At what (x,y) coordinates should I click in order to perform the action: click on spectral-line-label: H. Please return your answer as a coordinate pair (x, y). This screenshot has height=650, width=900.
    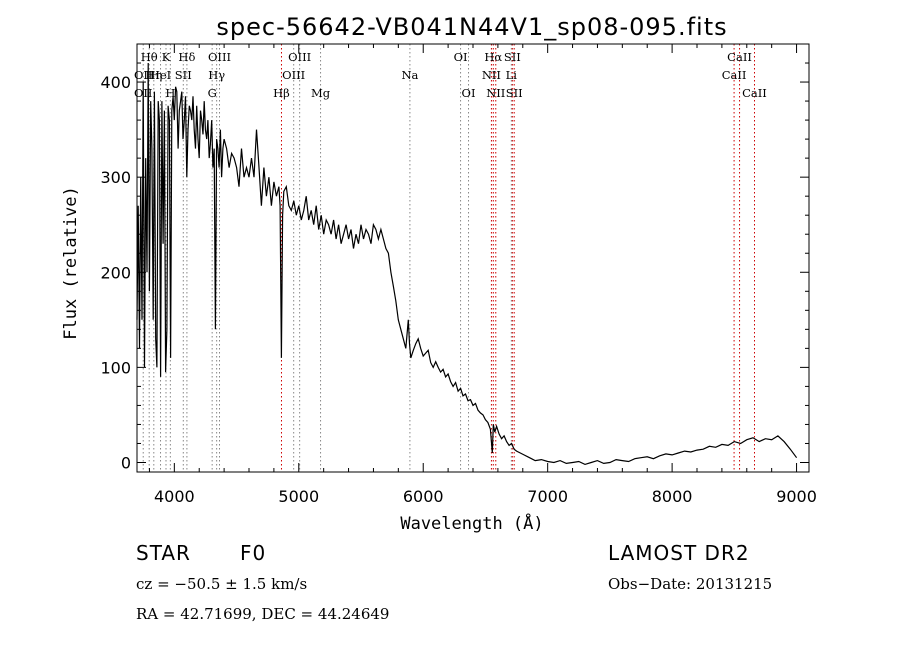
    Looking at the image, I should click on (170, 93).